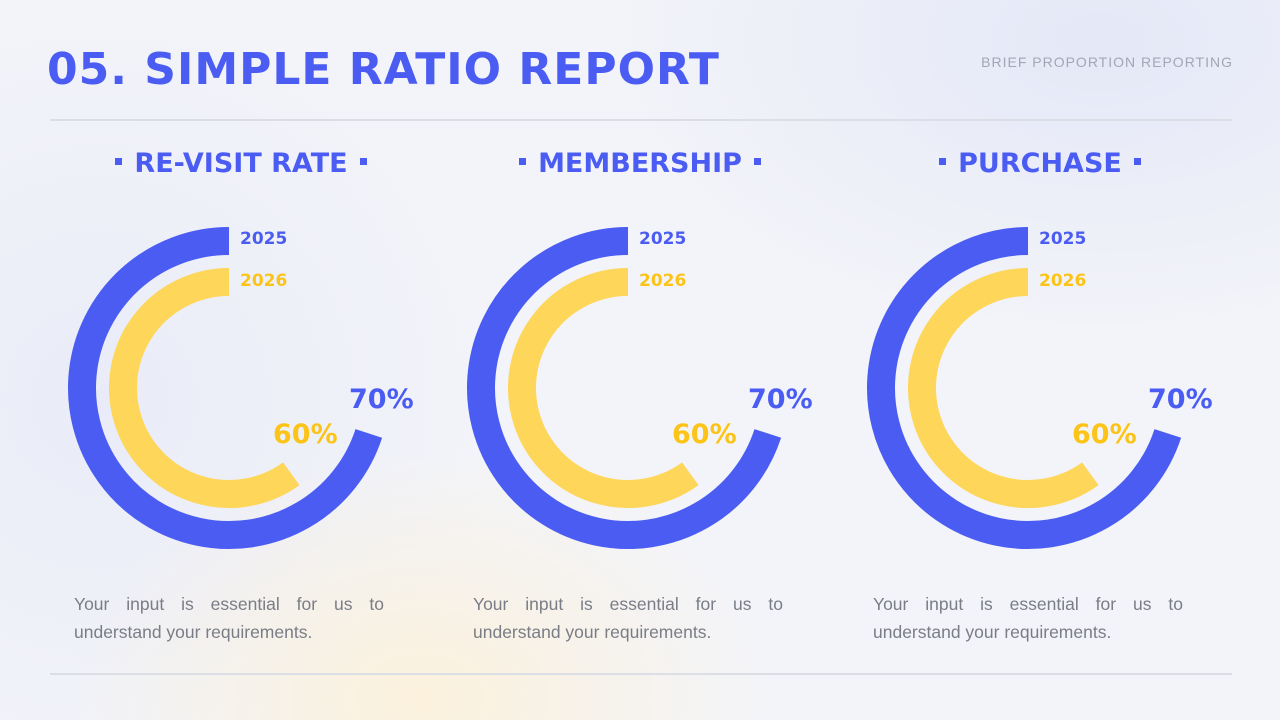 The image size is (1280, 720). What do you see at coordinates (641, 120) in the screenshot?
I see `top-divider` at bounding box center [641, 120].